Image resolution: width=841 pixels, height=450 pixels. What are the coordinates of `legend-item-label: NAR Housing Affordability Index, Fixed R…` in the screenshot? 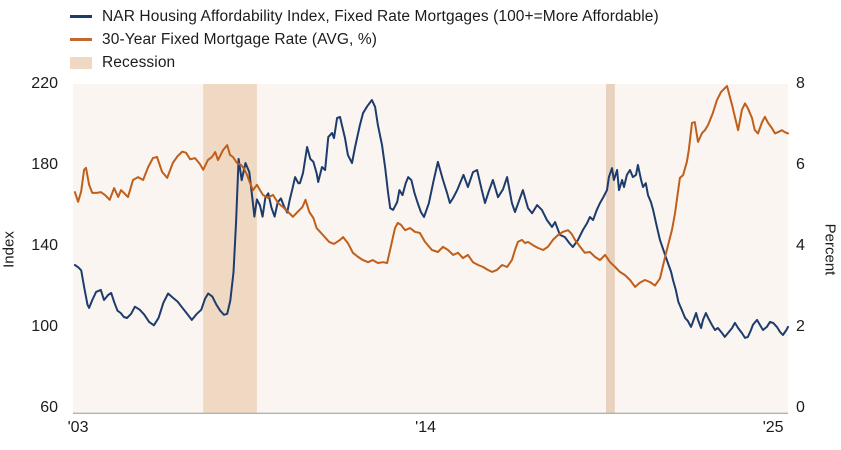 It's located at (380, 16).